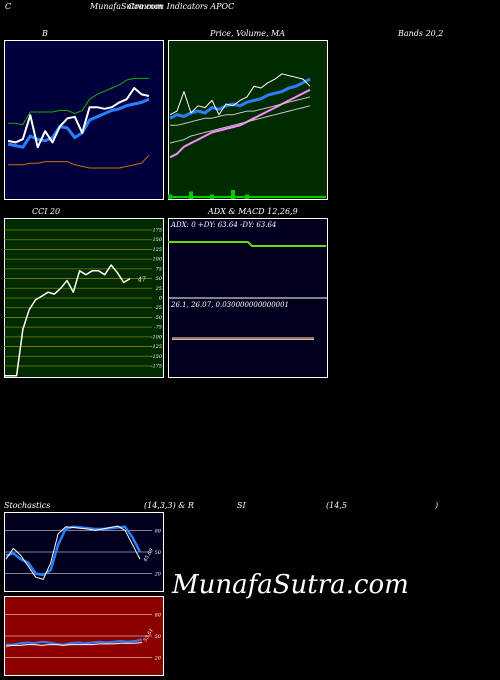 This screenshot has height=680, width=500. What do you see at coordinates (158, 637) in the screenshot?
I see `rsi-tick-label: 50` at bounding box center [158, 637].